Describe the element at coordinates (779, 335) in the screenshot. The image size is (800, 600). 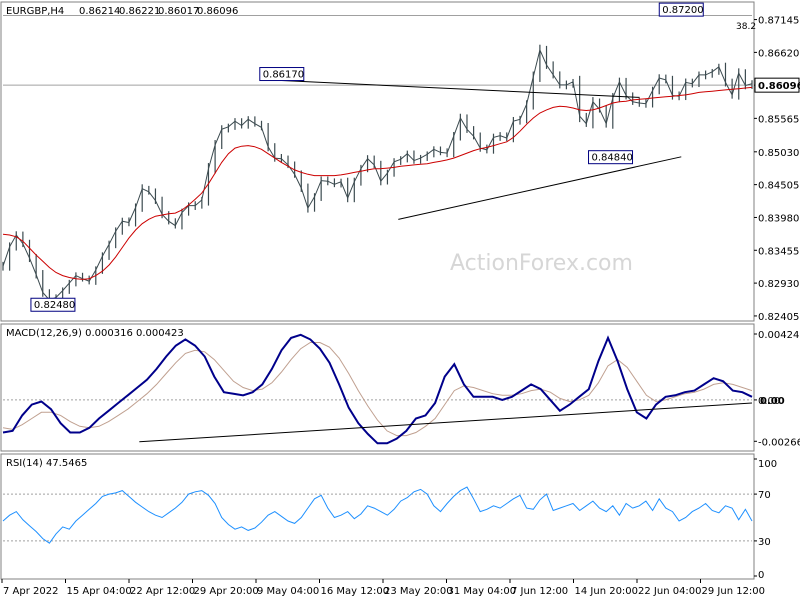
I see `macd-axis-label: 0.004248` at that location.